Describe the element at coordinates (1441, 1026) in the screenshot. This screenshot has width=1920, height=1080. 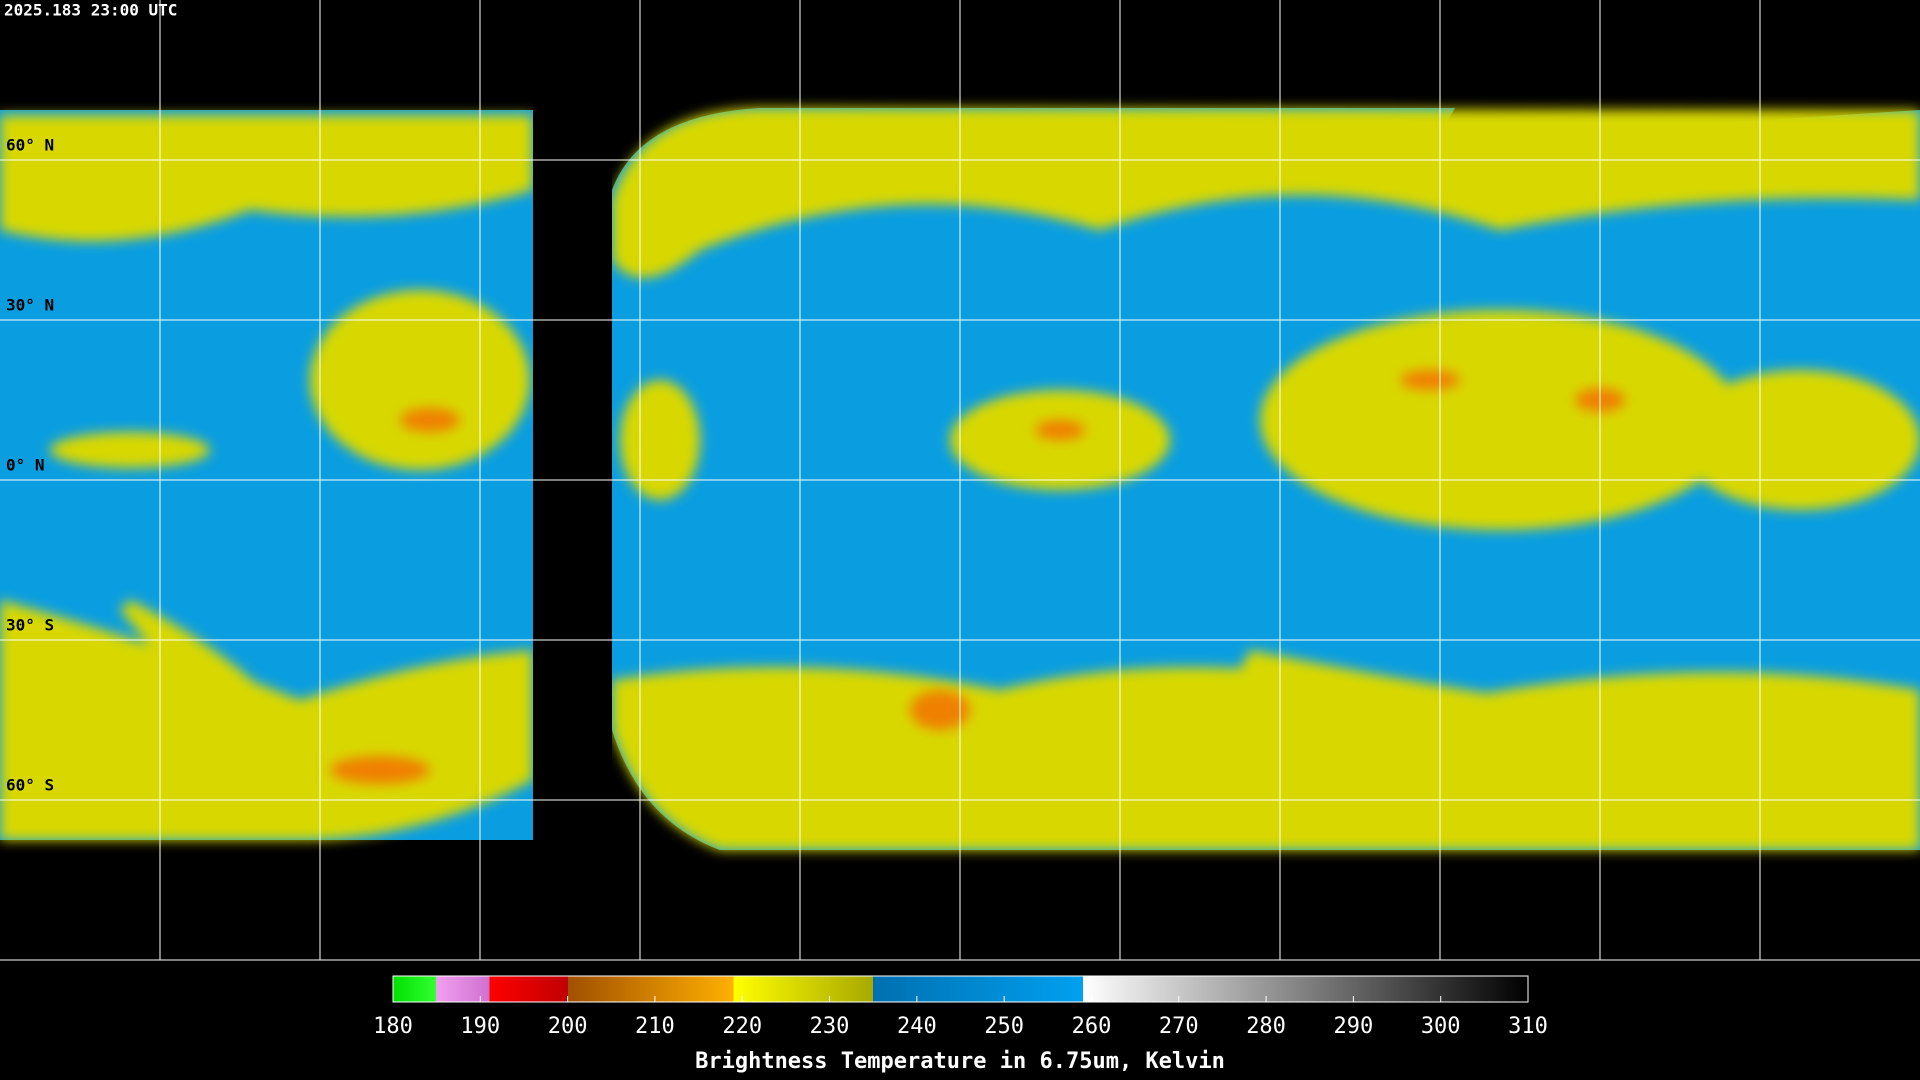
I see `colorbar-tick-label: 300` at that location.